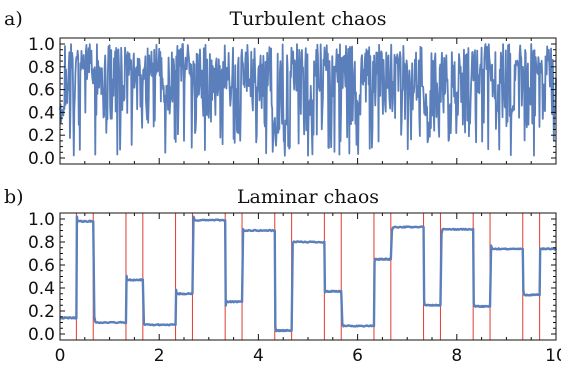 This screenshot has width=561, height=368. Describe the element at coordinates (456, 356) in the screenshot. I see `panel-b-xtick-label: 8` at that location.